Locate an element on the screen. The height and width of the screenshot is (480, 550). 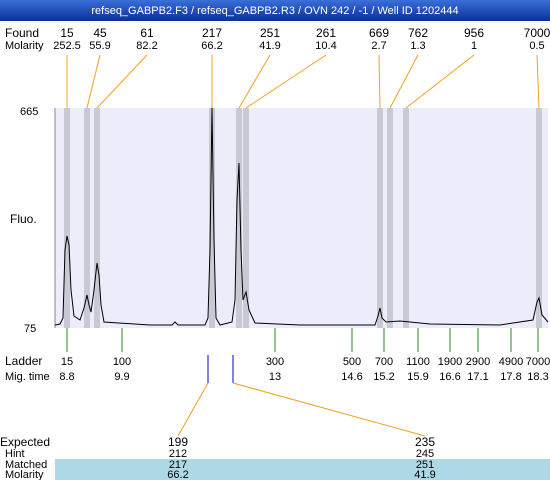
ladder-size: 7000 is located at coordinates (538, 362).